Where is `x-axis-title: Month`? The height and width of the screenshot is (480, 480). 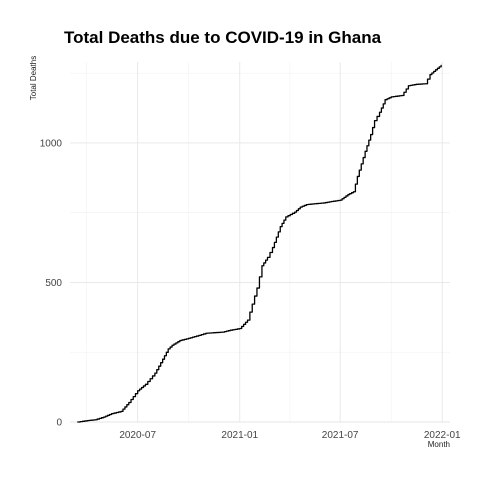
x-axis-title: Month is located at coordinates (439, 444).